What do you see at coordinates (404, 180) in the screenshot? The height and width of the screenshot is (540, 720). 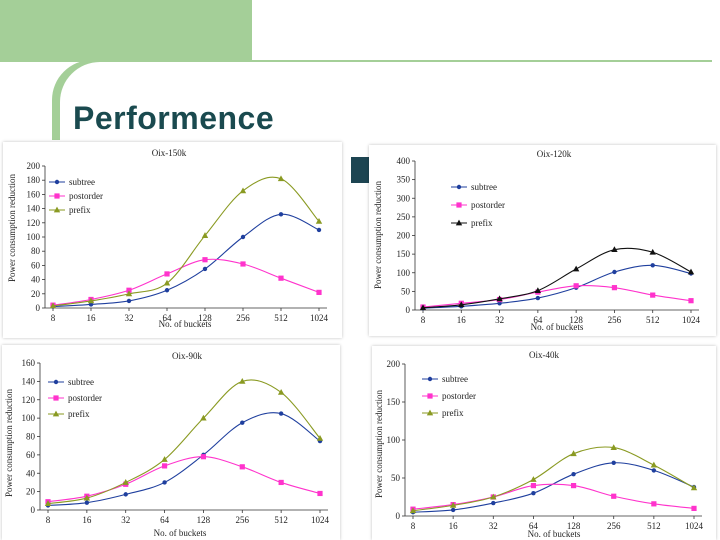 I see `y-tick-label: 350` at bounding box center [404, 180].